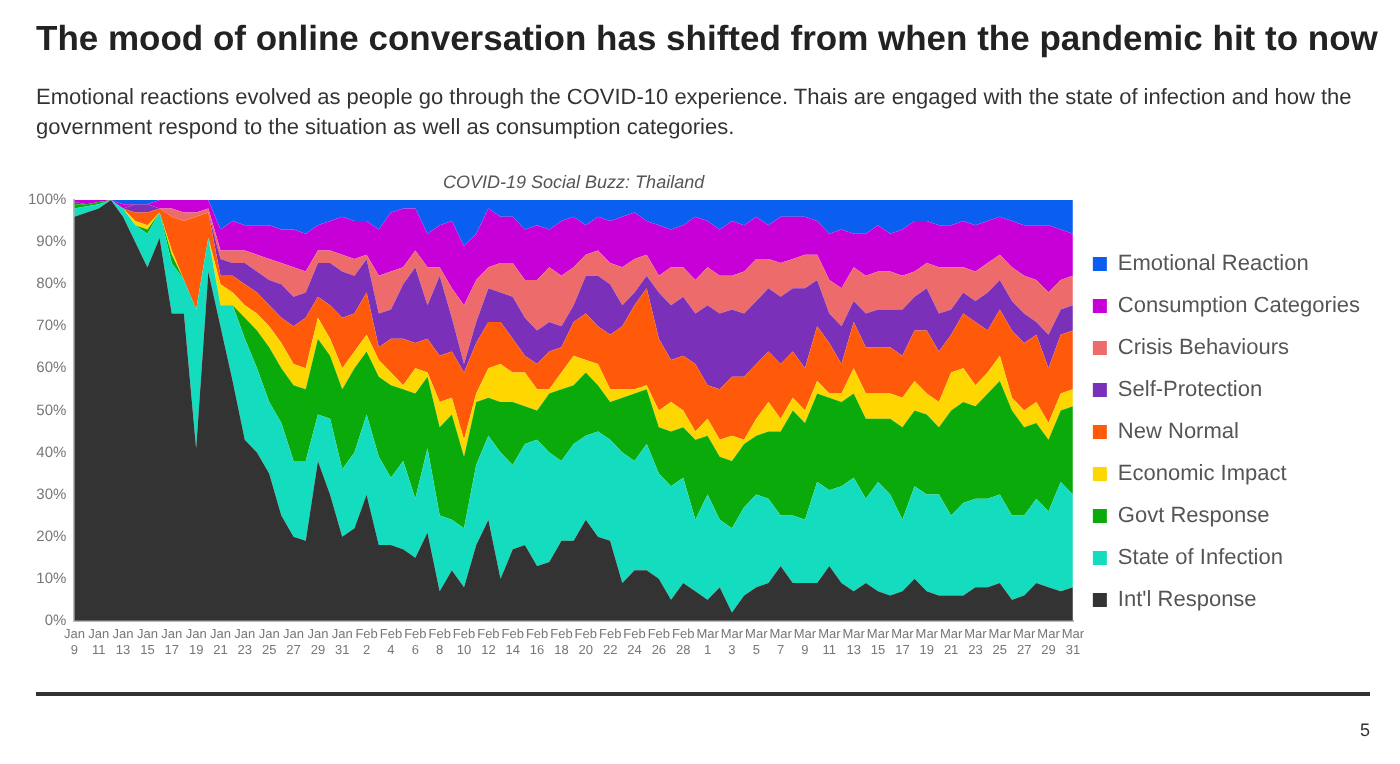  What do you see at coordinates (695, 114) in the screenshot?
I see `chart-subtitle: Emotional reactions evolved as people go through the COVID-10 experience. Thais are engaged with the state of infection and how the government respond to the situation as well as consumption categories.` at bounding box center [695, 114].